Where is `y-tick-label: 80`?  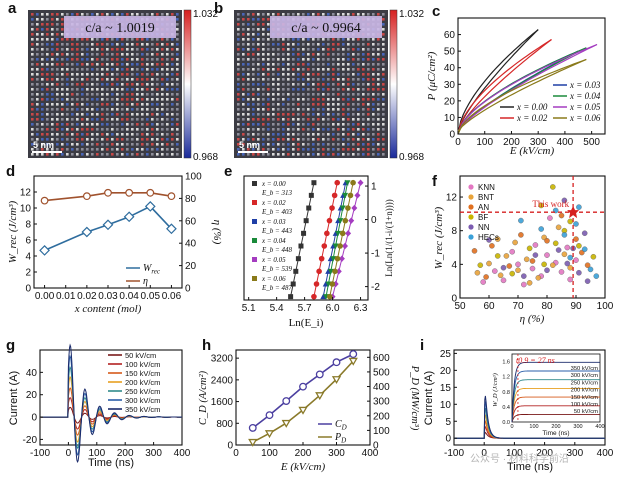
y-tick-label: 80 is located at coordinates (191, 199).